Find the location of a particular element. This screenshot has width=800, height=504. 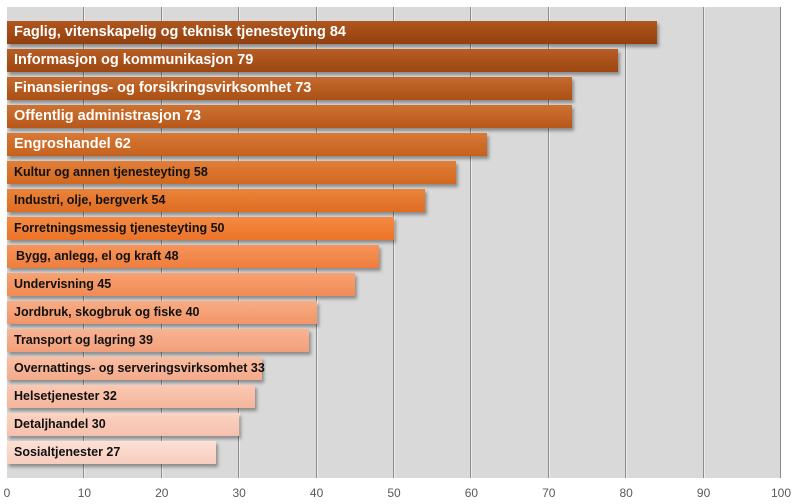

x-tick-label: 30 is located at coordinates (239, 493).